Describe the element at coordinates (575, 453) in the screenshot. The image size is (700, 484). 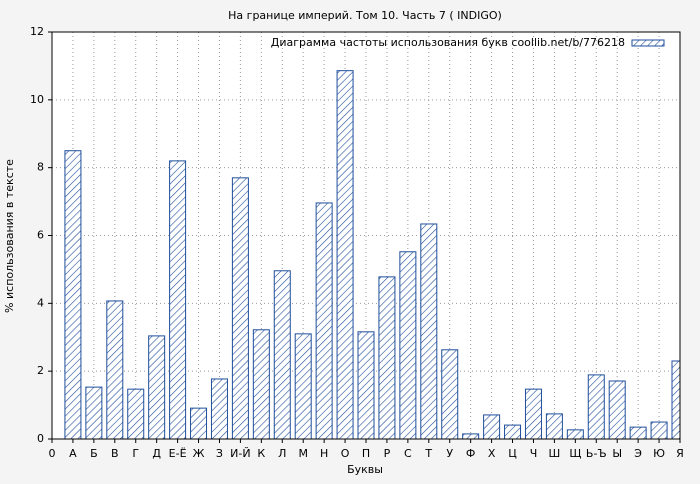
I see `x-tick-label: Щ` at that location.